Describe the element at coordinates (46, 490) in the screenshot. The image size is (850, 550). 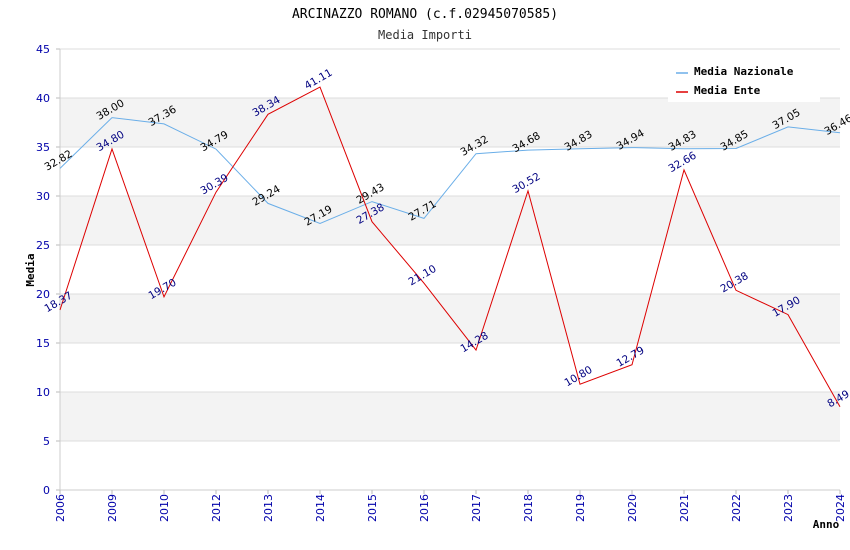
I see `y-tick-label: 0` at that location.